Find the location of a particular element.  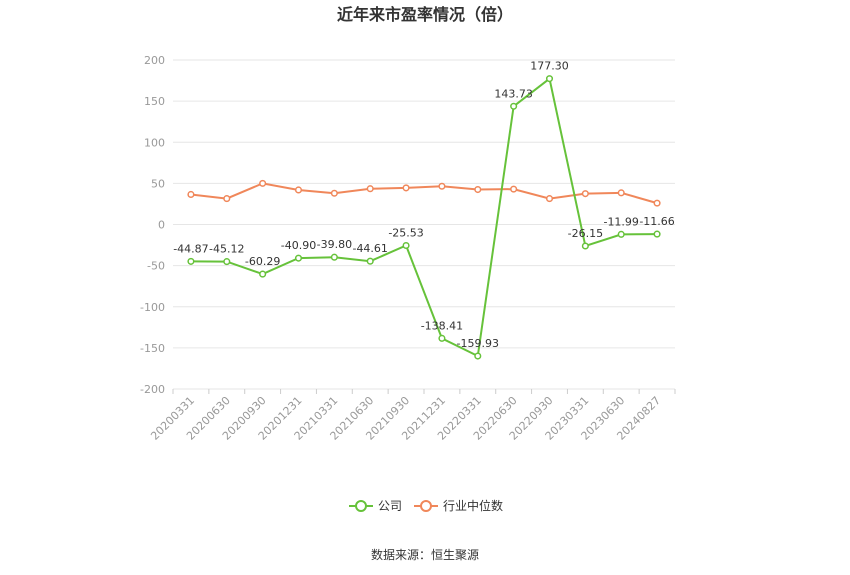

y-tick-label: 200 is located at coordinates (154, 60).